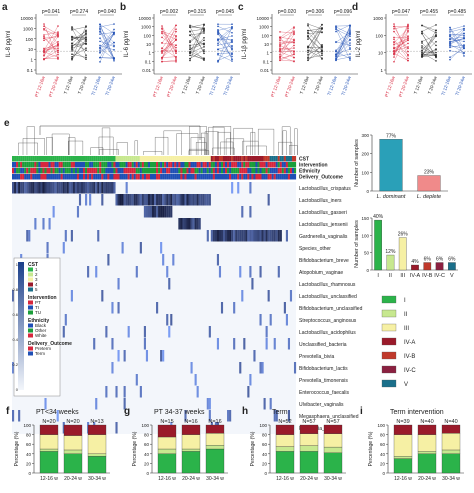  I want to click on x-tick-label: T 20-24w, so click(432, 85).